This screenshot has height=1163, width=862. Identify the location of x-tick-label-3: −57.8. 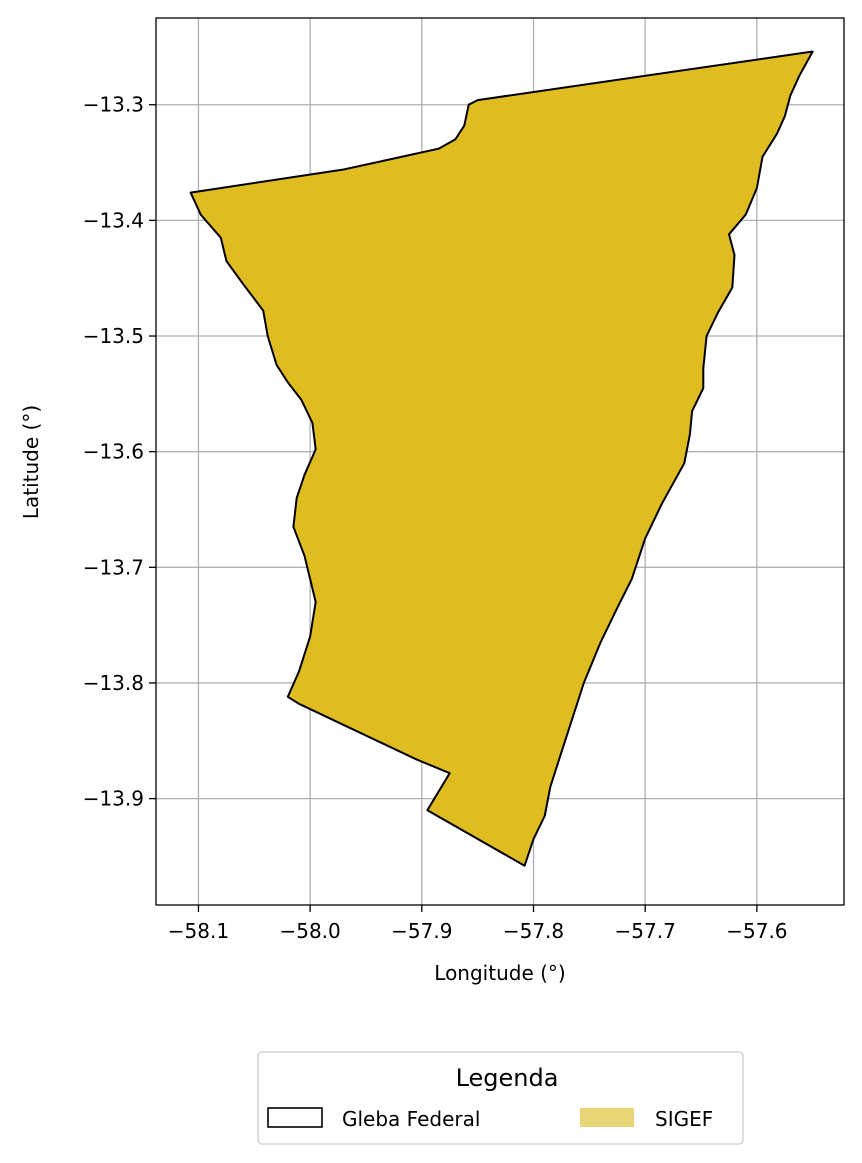
(533, 931).